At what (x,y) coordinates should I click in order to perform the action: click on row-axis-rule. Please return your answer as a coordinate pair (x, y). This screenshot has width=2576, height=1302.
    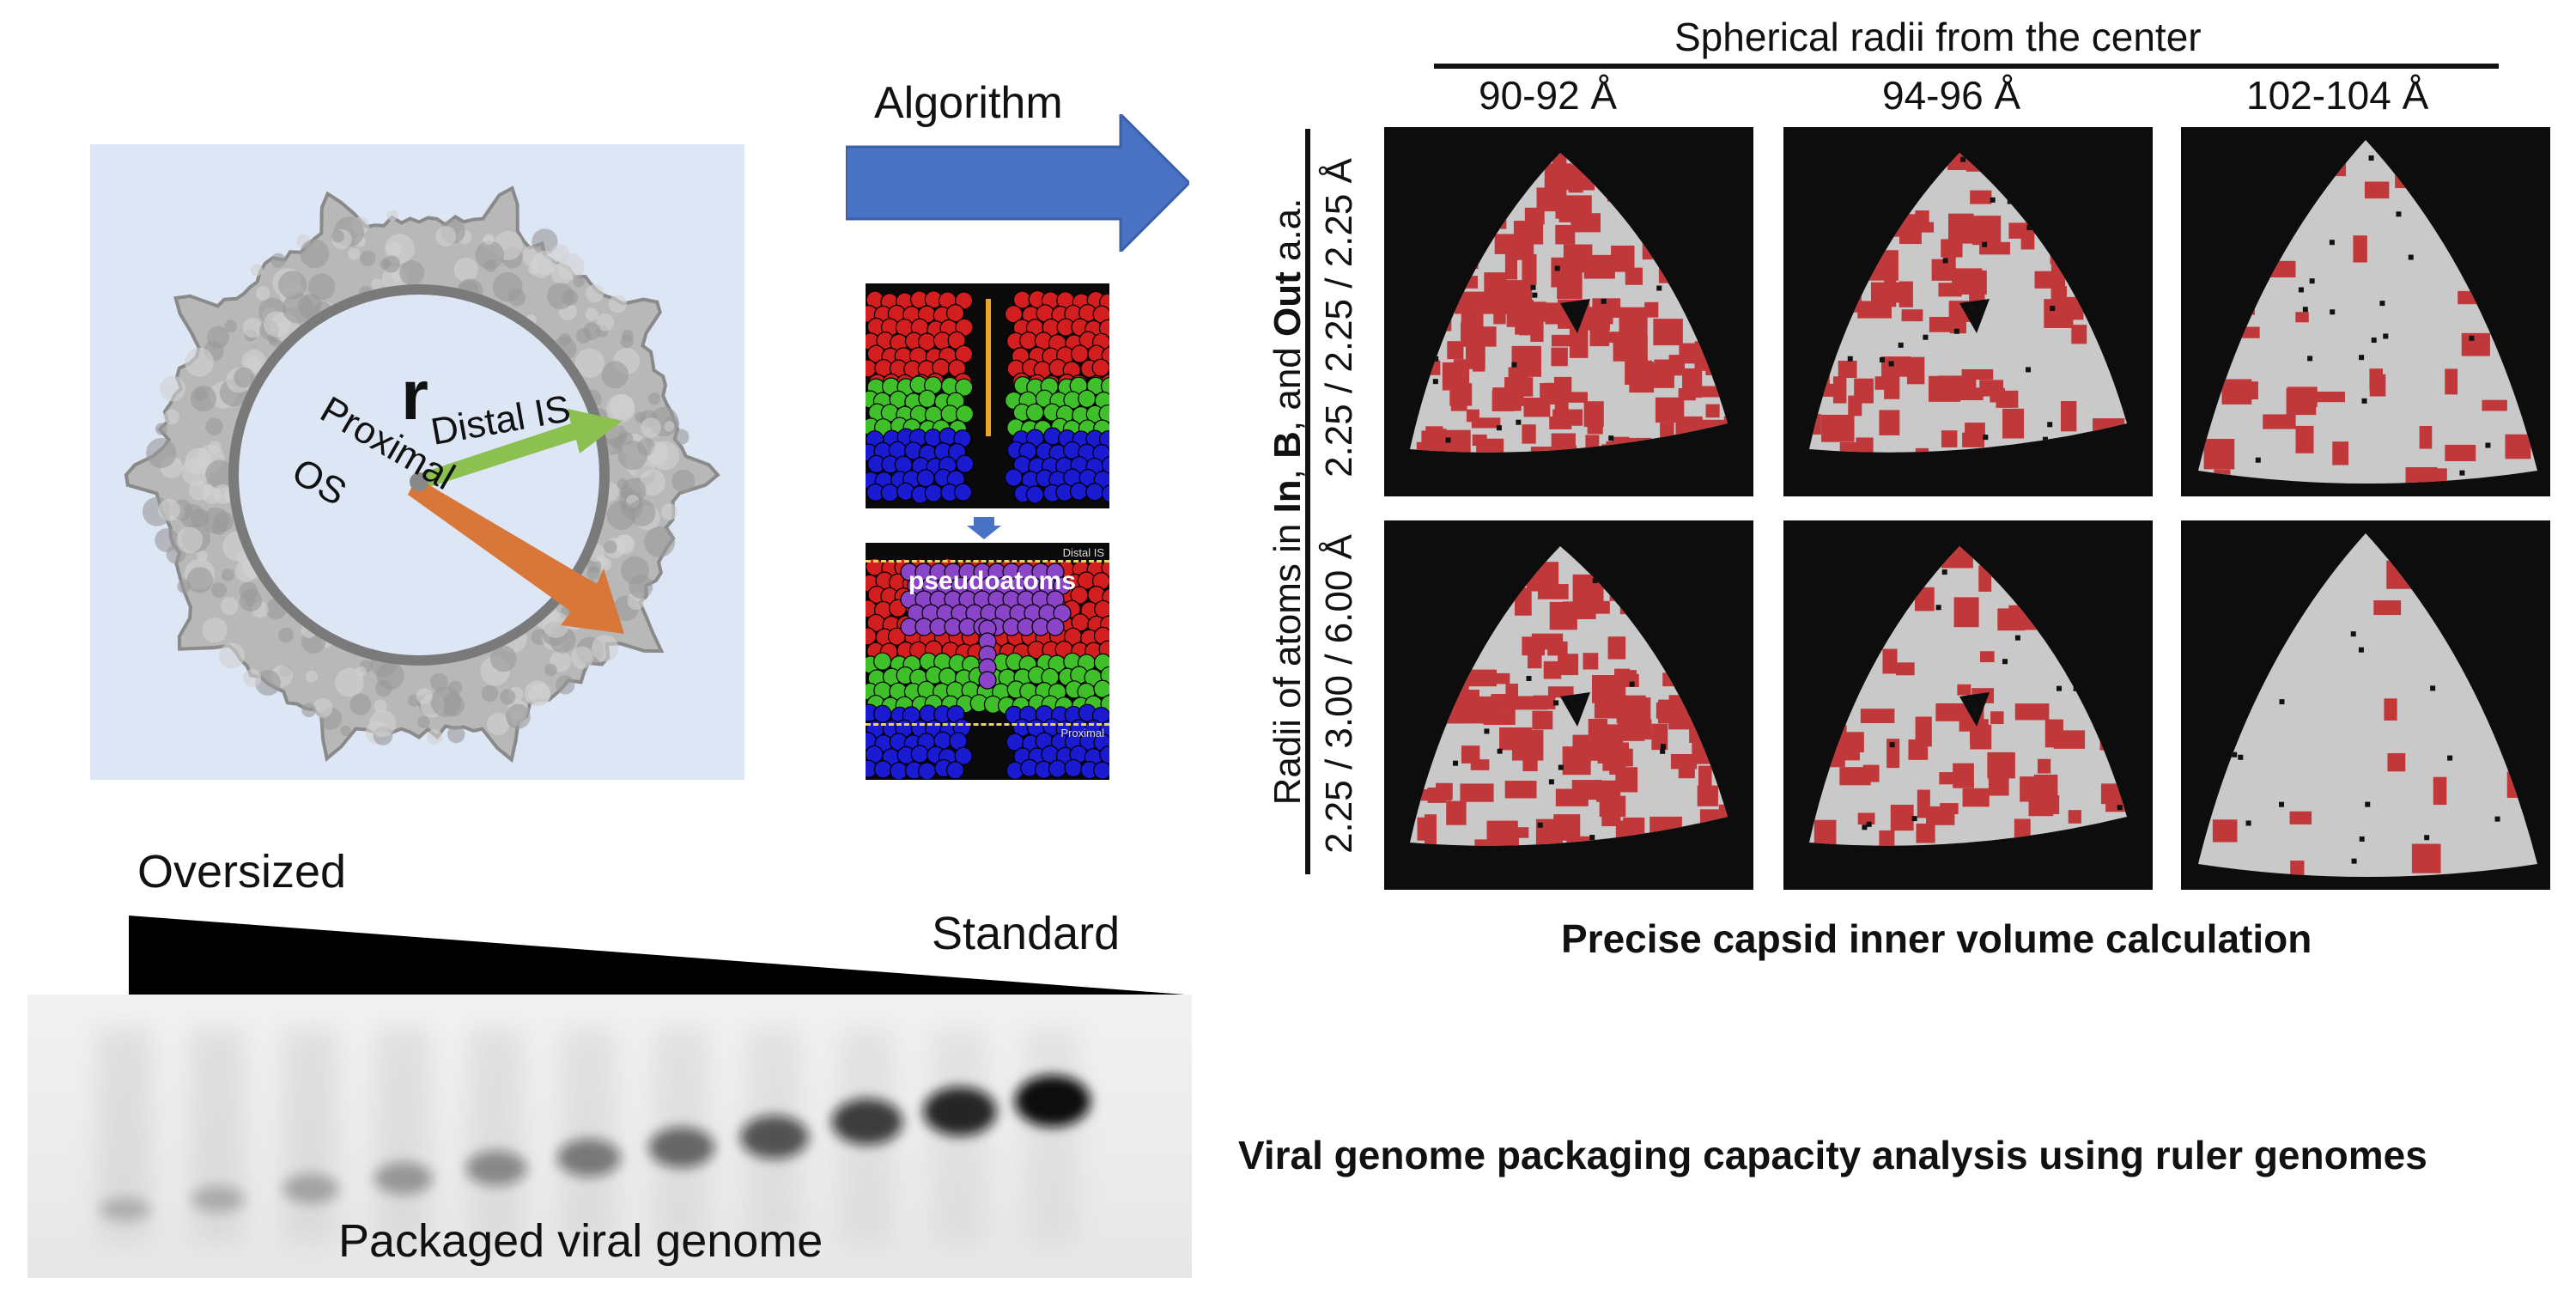
    Looking at the image, I should click on (1308, 501).